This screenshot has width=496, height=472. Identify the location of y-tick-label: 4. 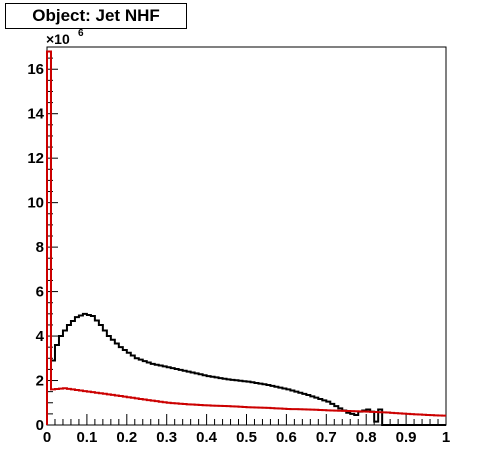
(40, 336).